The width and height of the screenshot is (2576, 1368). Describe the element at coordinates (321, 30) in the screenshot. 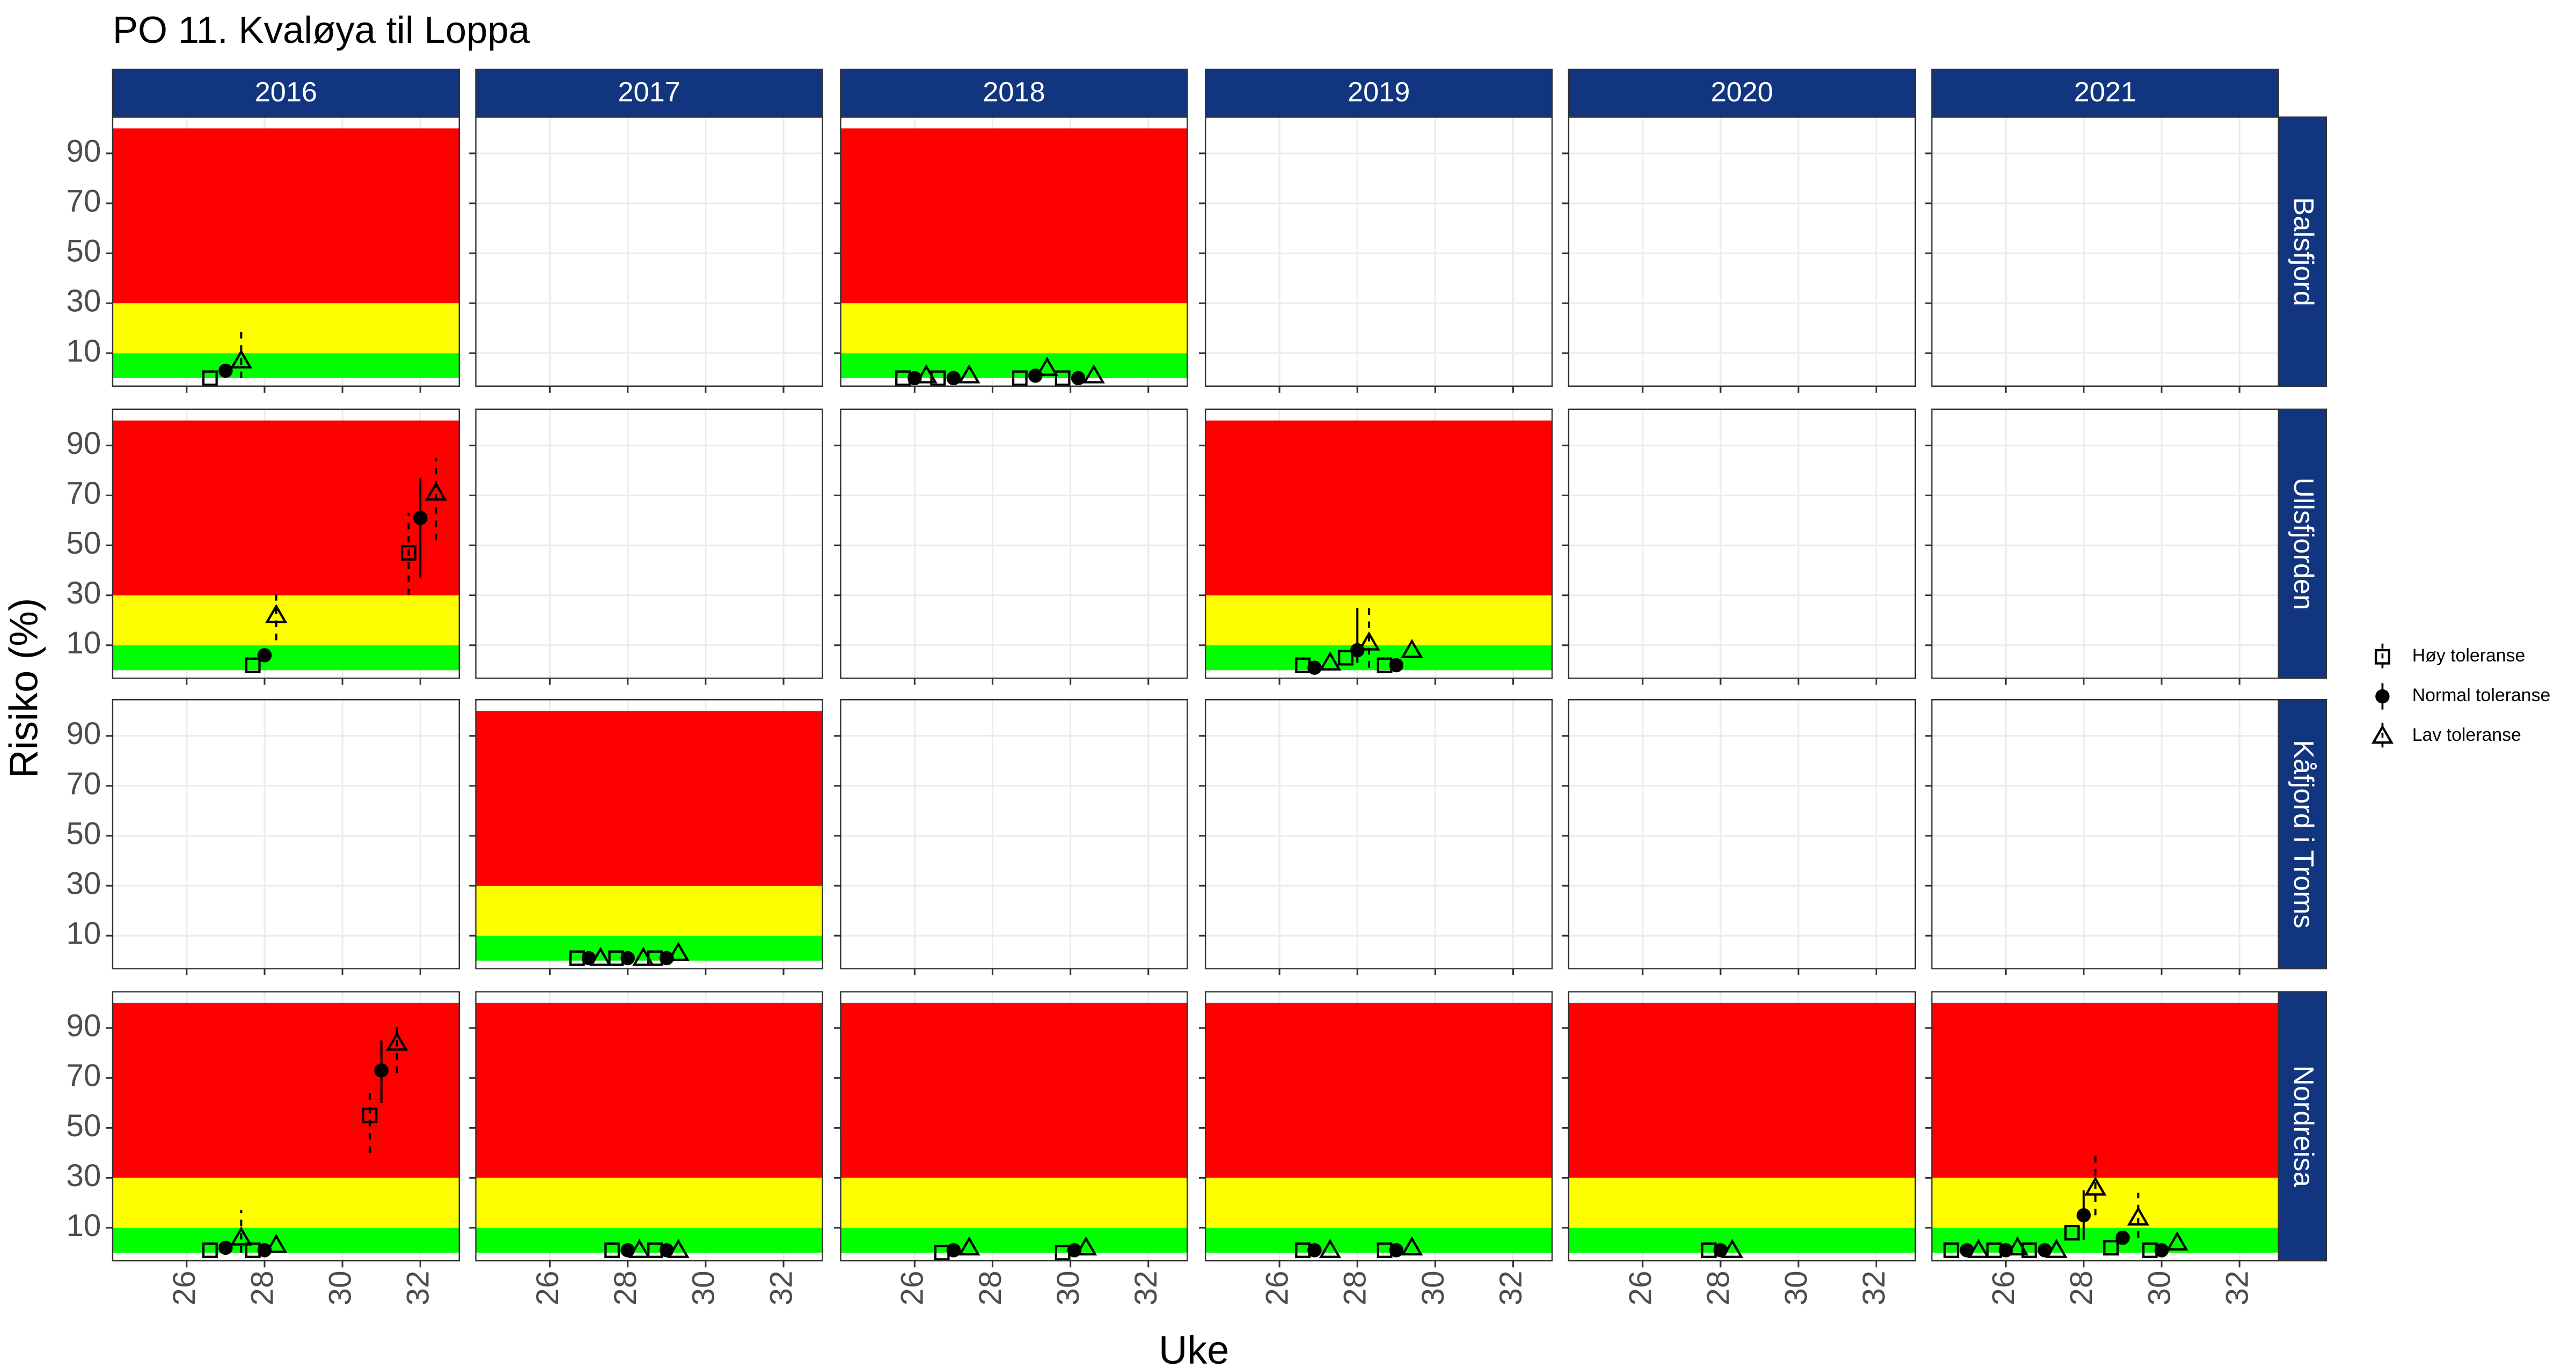

I see `chart-title: PO 11. Kvaløya til Loppa` at that location.